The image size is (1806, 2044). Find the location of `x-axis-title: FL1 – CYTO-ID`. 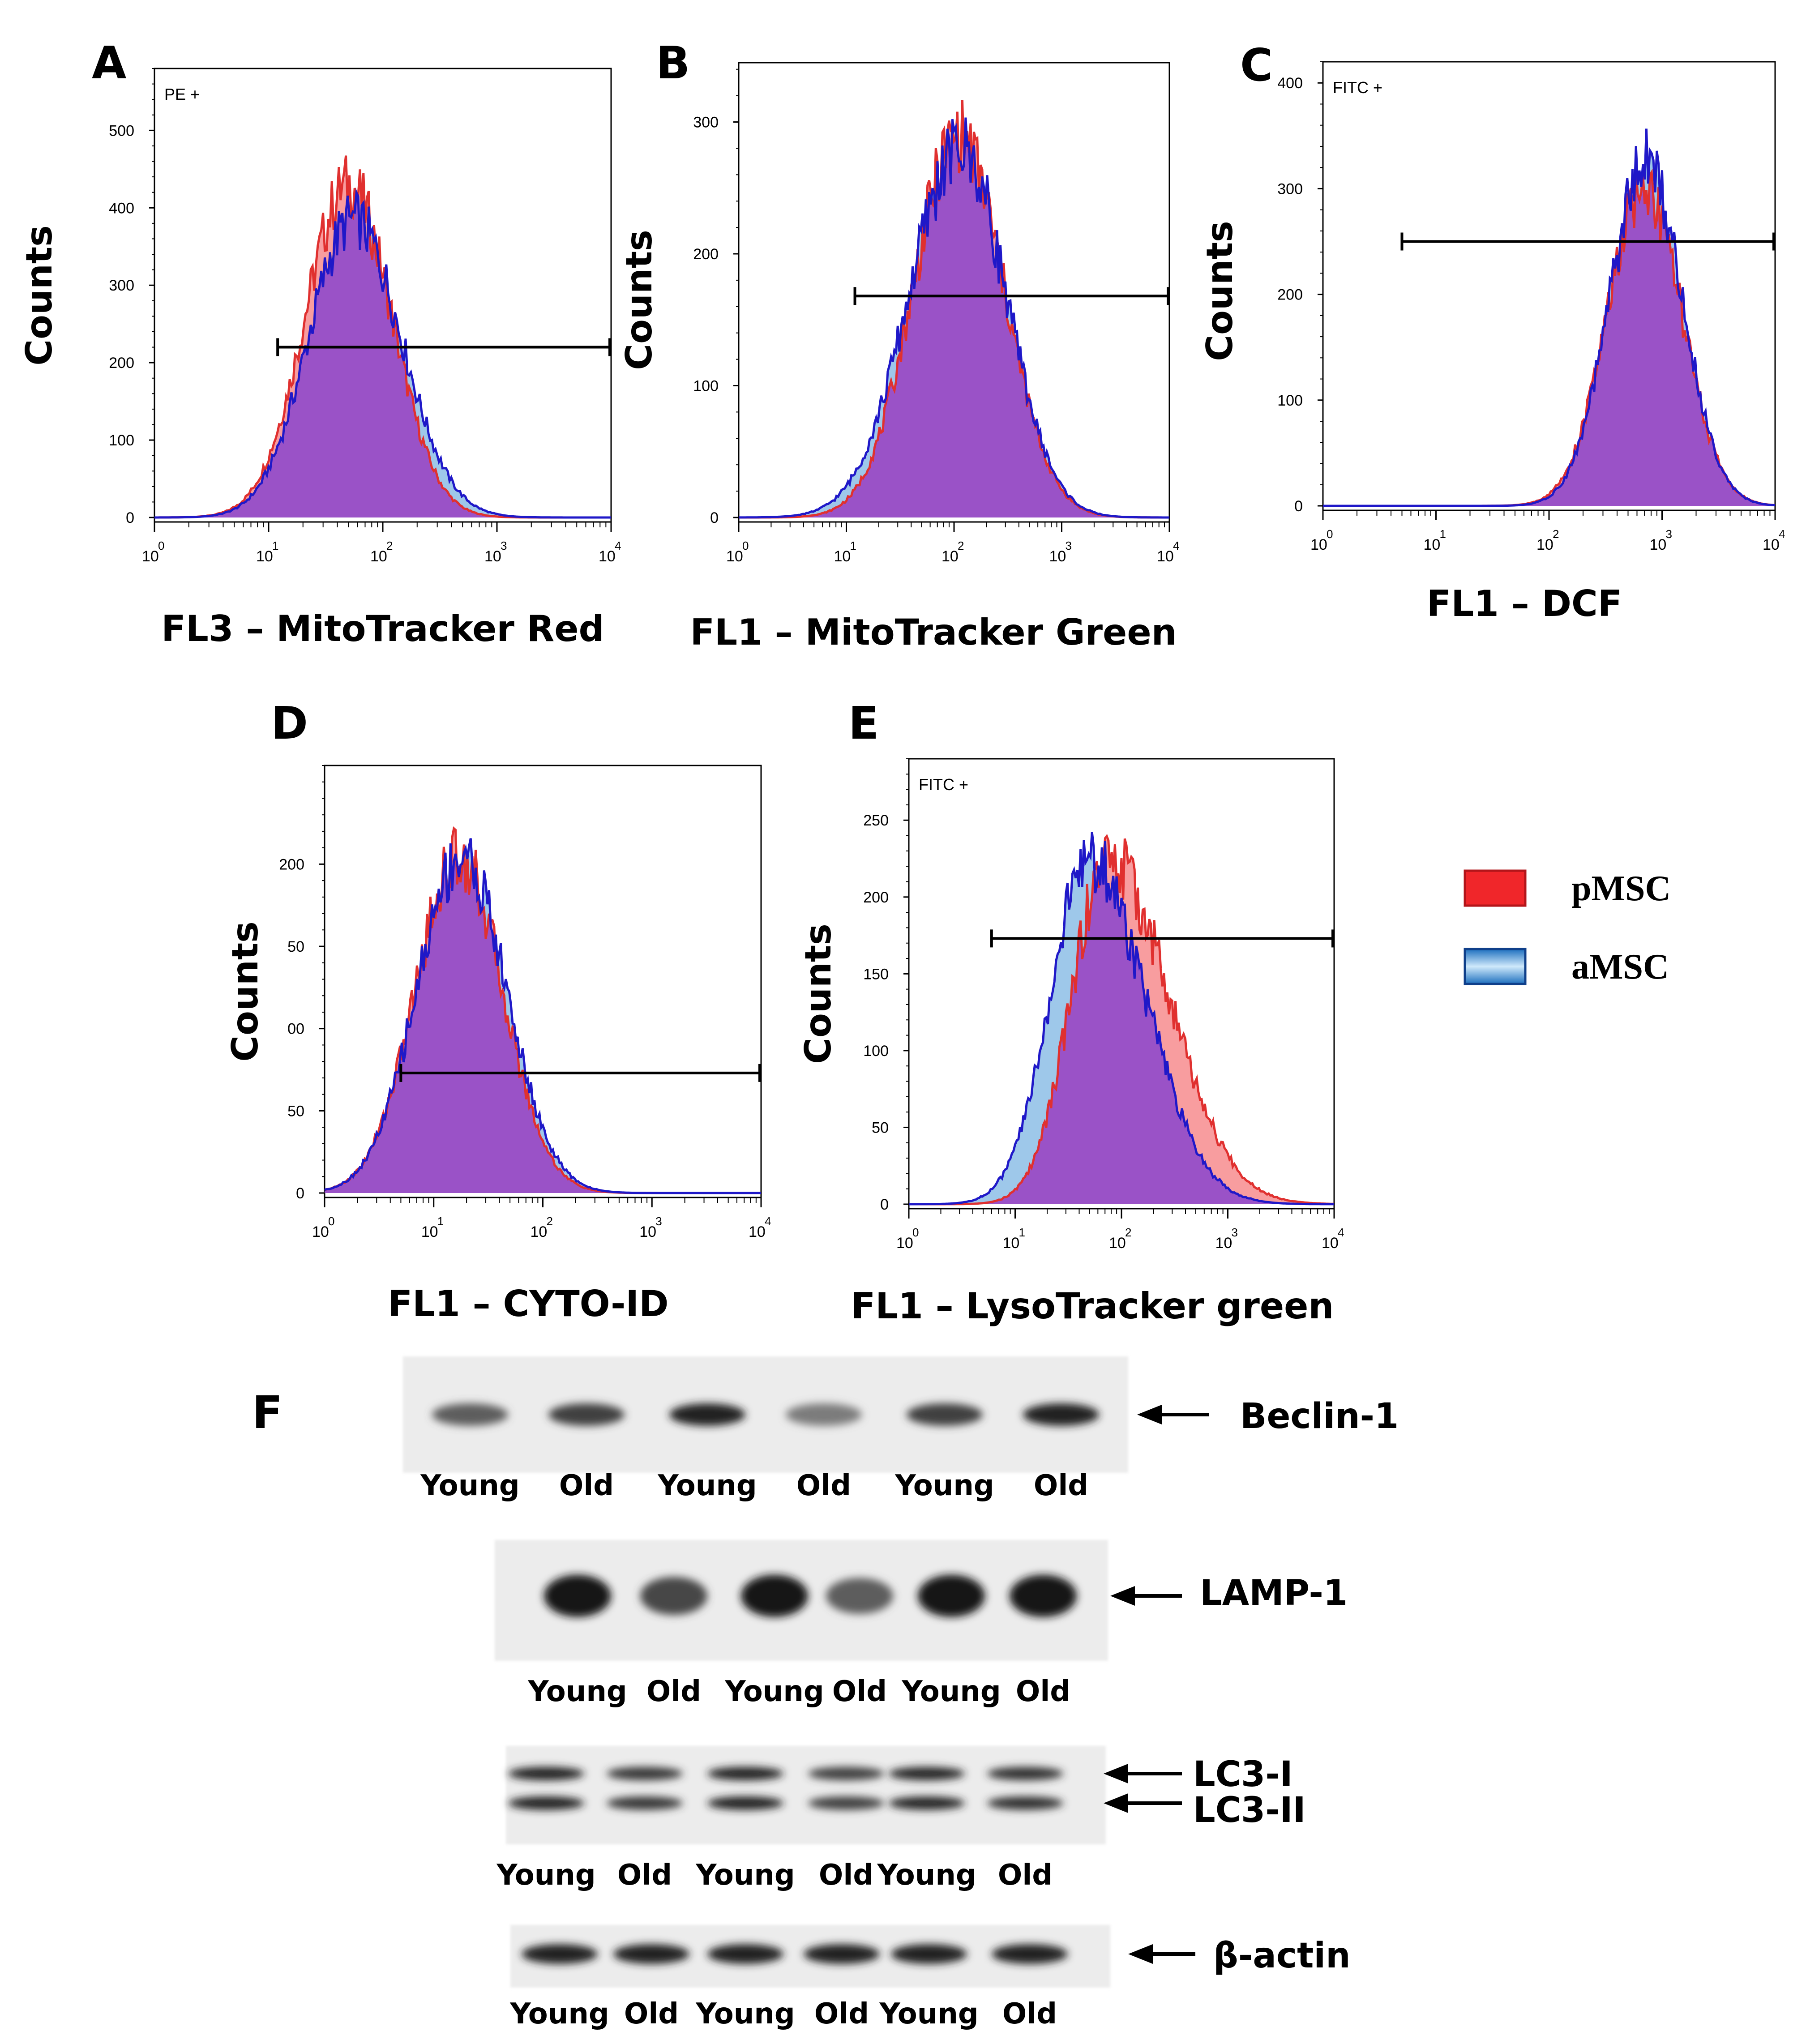

x-axis-title: FL1 – CYTO-ID is located at coordinates (528, 1304).